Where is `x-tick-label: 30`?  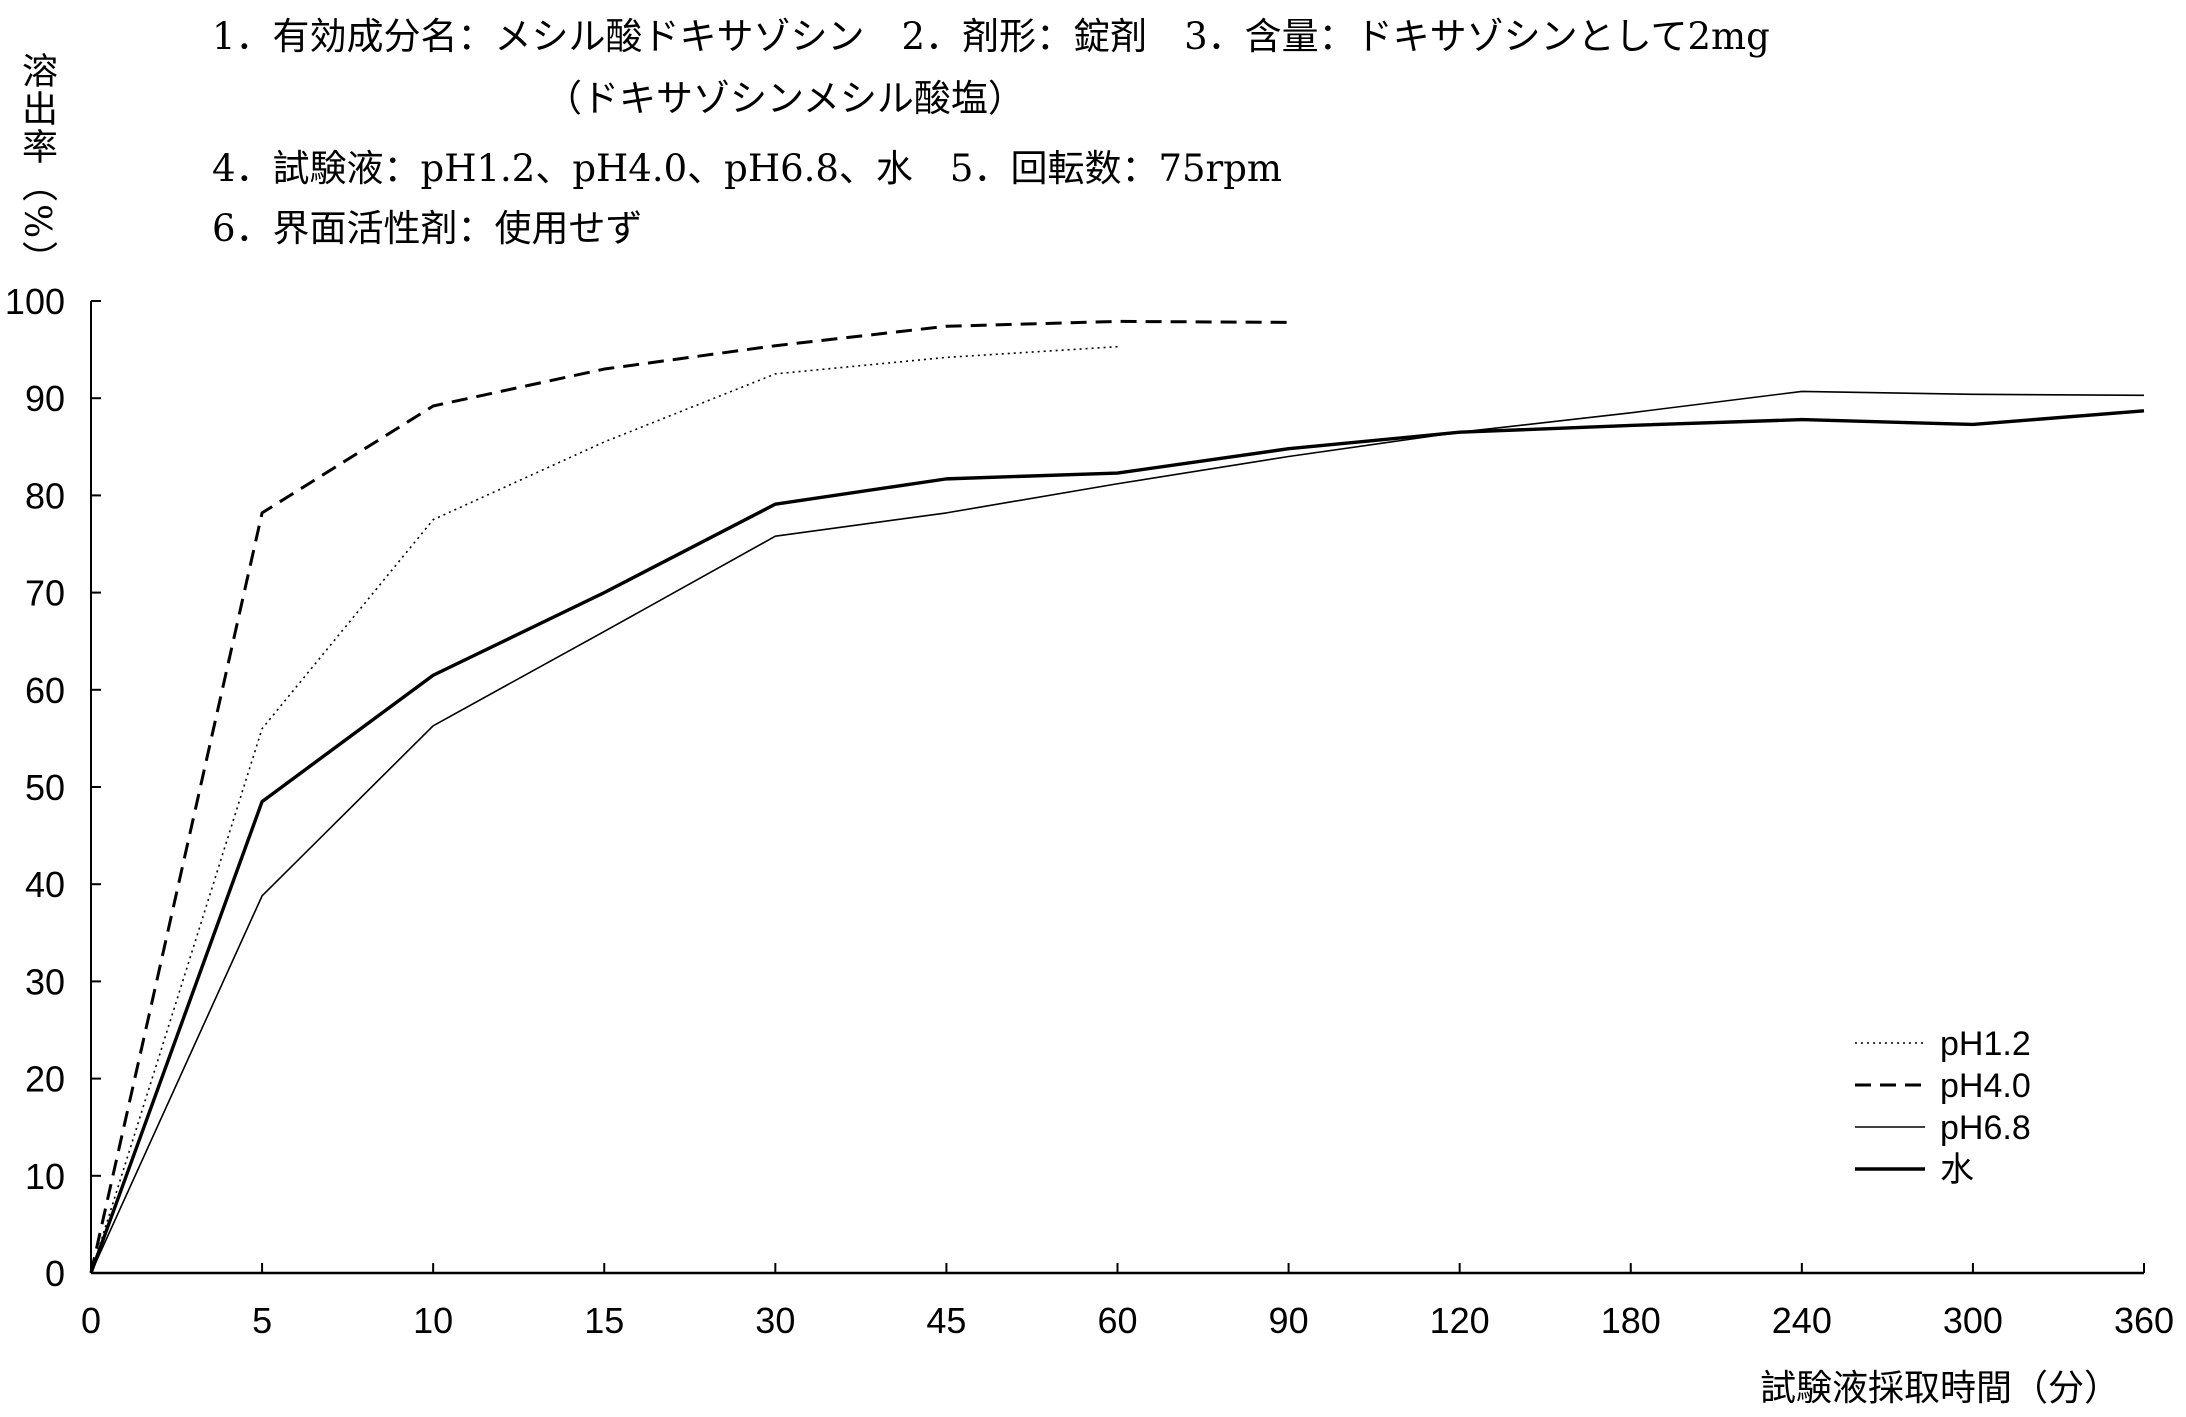
x-tick-label: 30 is located at coordinates (775, 1320).